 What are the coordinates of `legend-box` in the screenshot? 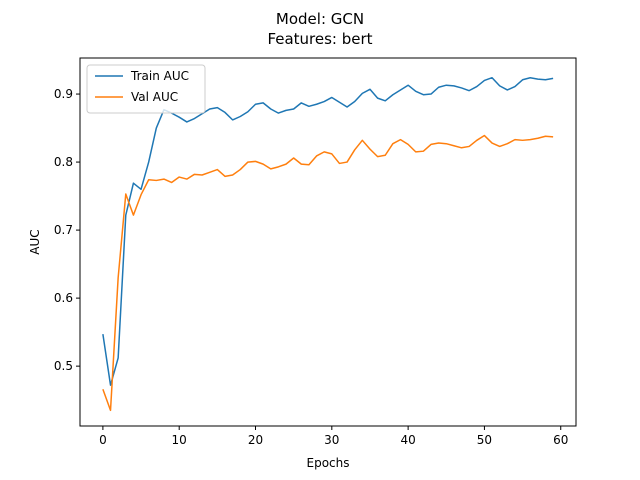 It's located at (146, 89).